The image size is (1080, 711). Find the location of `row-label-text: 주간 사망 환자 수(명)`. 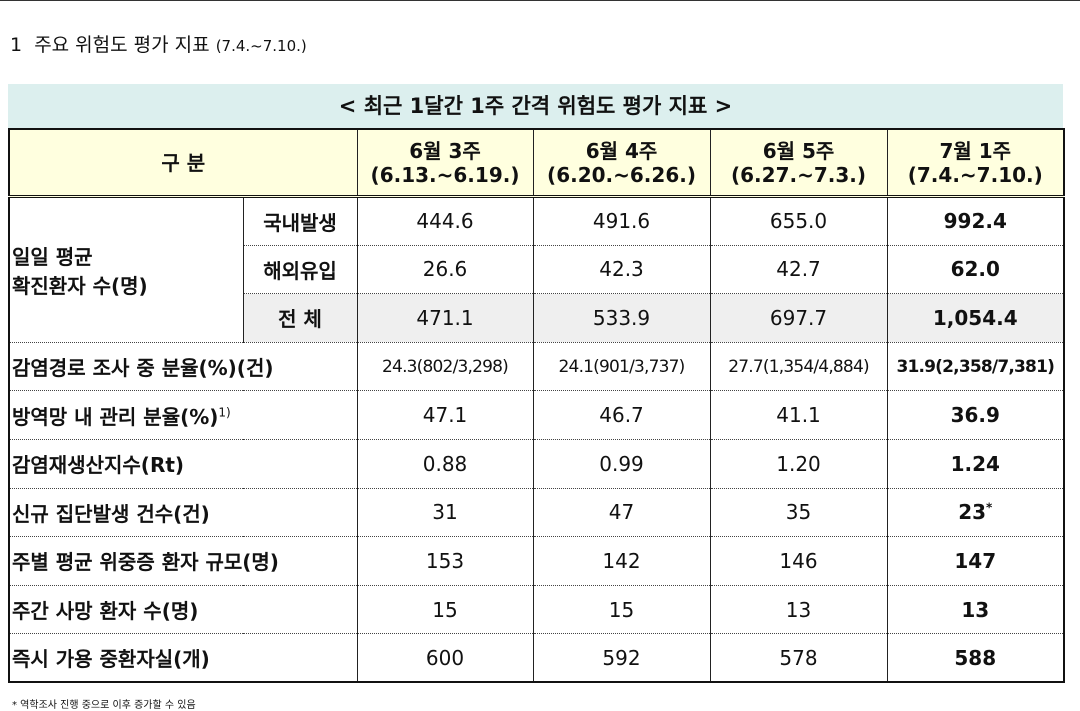

row-label-text: 주간 사망 환자 수(명) is located at coordinates (105, 611).